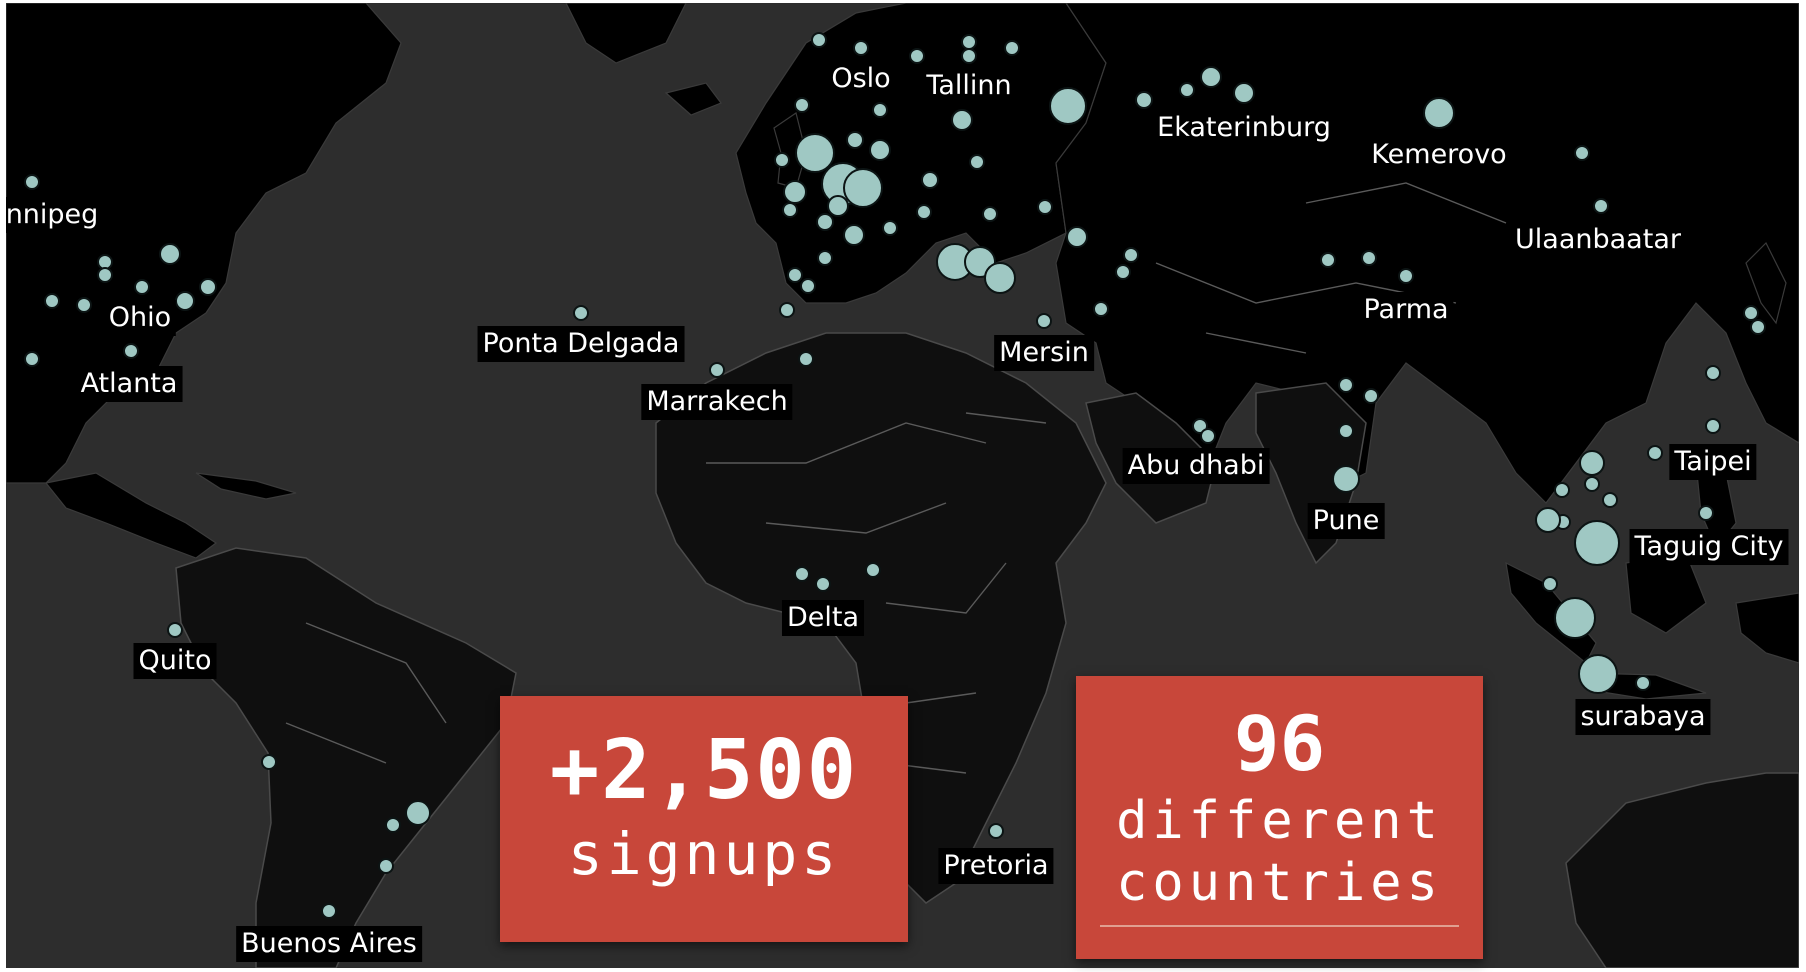 The width and height of the screenshot is (1806, 972). Describe the element at coordinates (717, 402) in the screenshot. I see `city-label: Marrakech` at that location.